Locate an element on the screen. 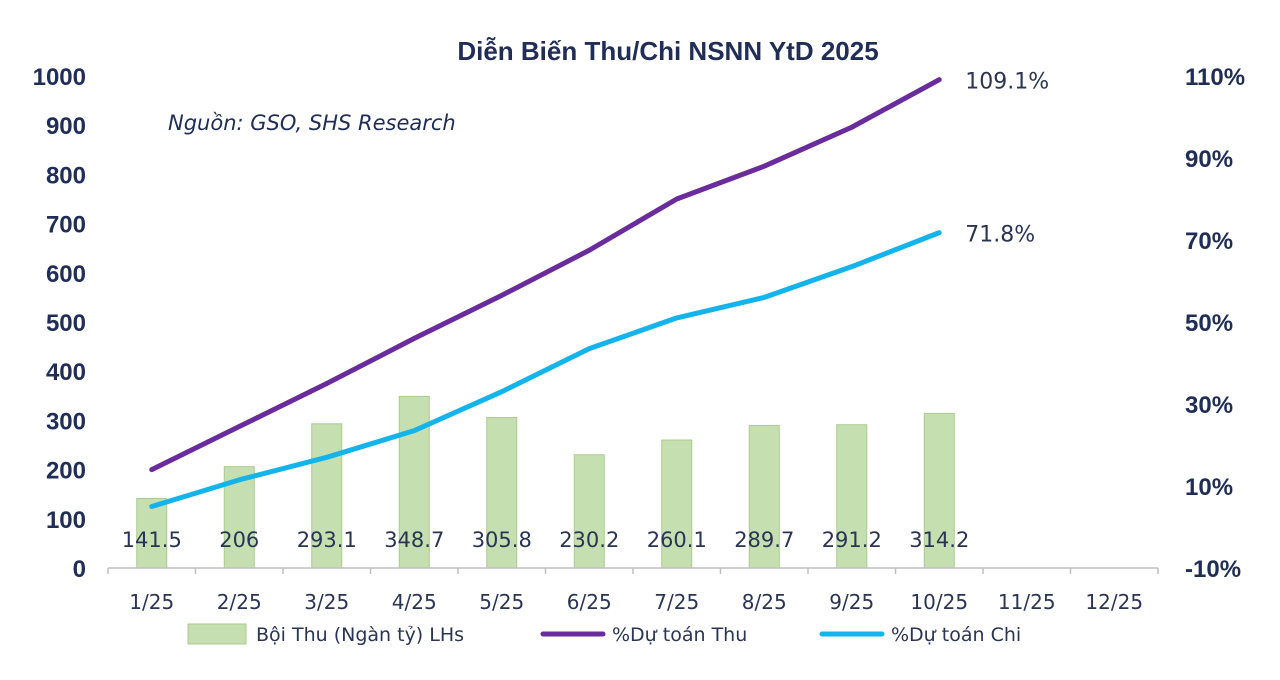 The width and height of the screenshot is (1280, 680). bar-data-label: 305.8 is located at coordinates (502, 540).